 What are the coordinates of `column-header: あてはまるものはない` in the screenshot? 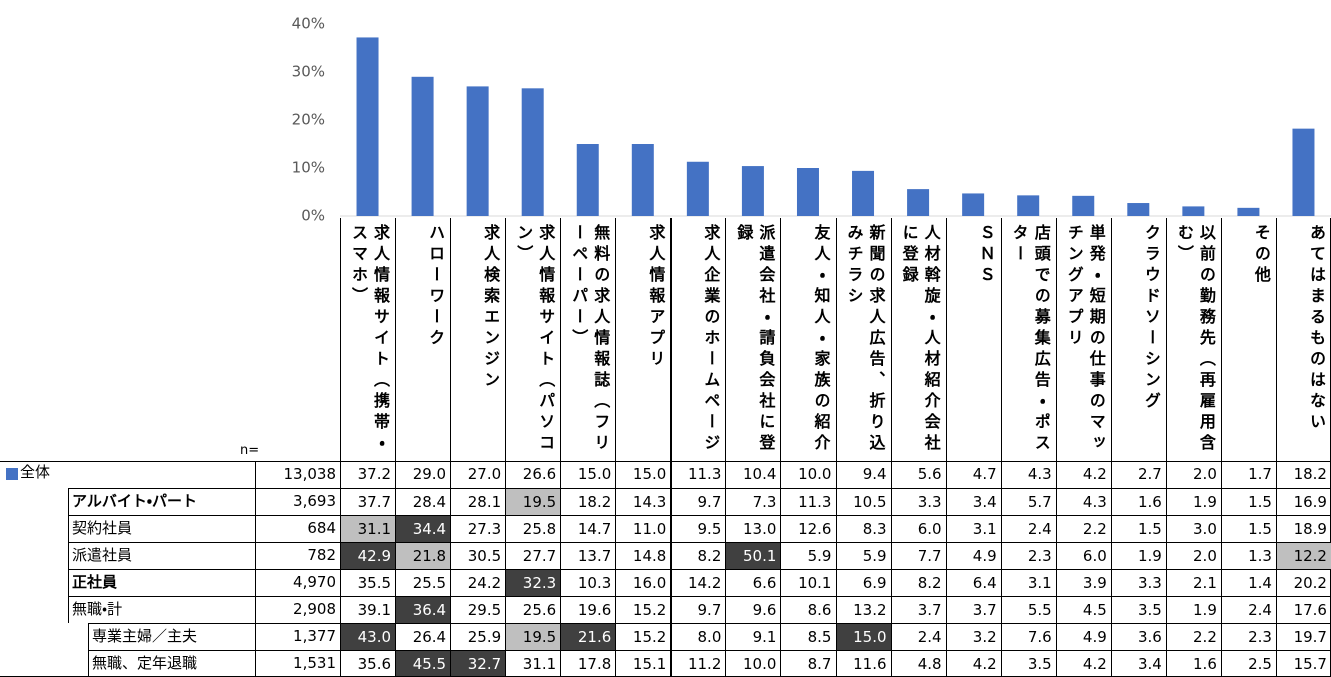 It's located at (1316, 329).